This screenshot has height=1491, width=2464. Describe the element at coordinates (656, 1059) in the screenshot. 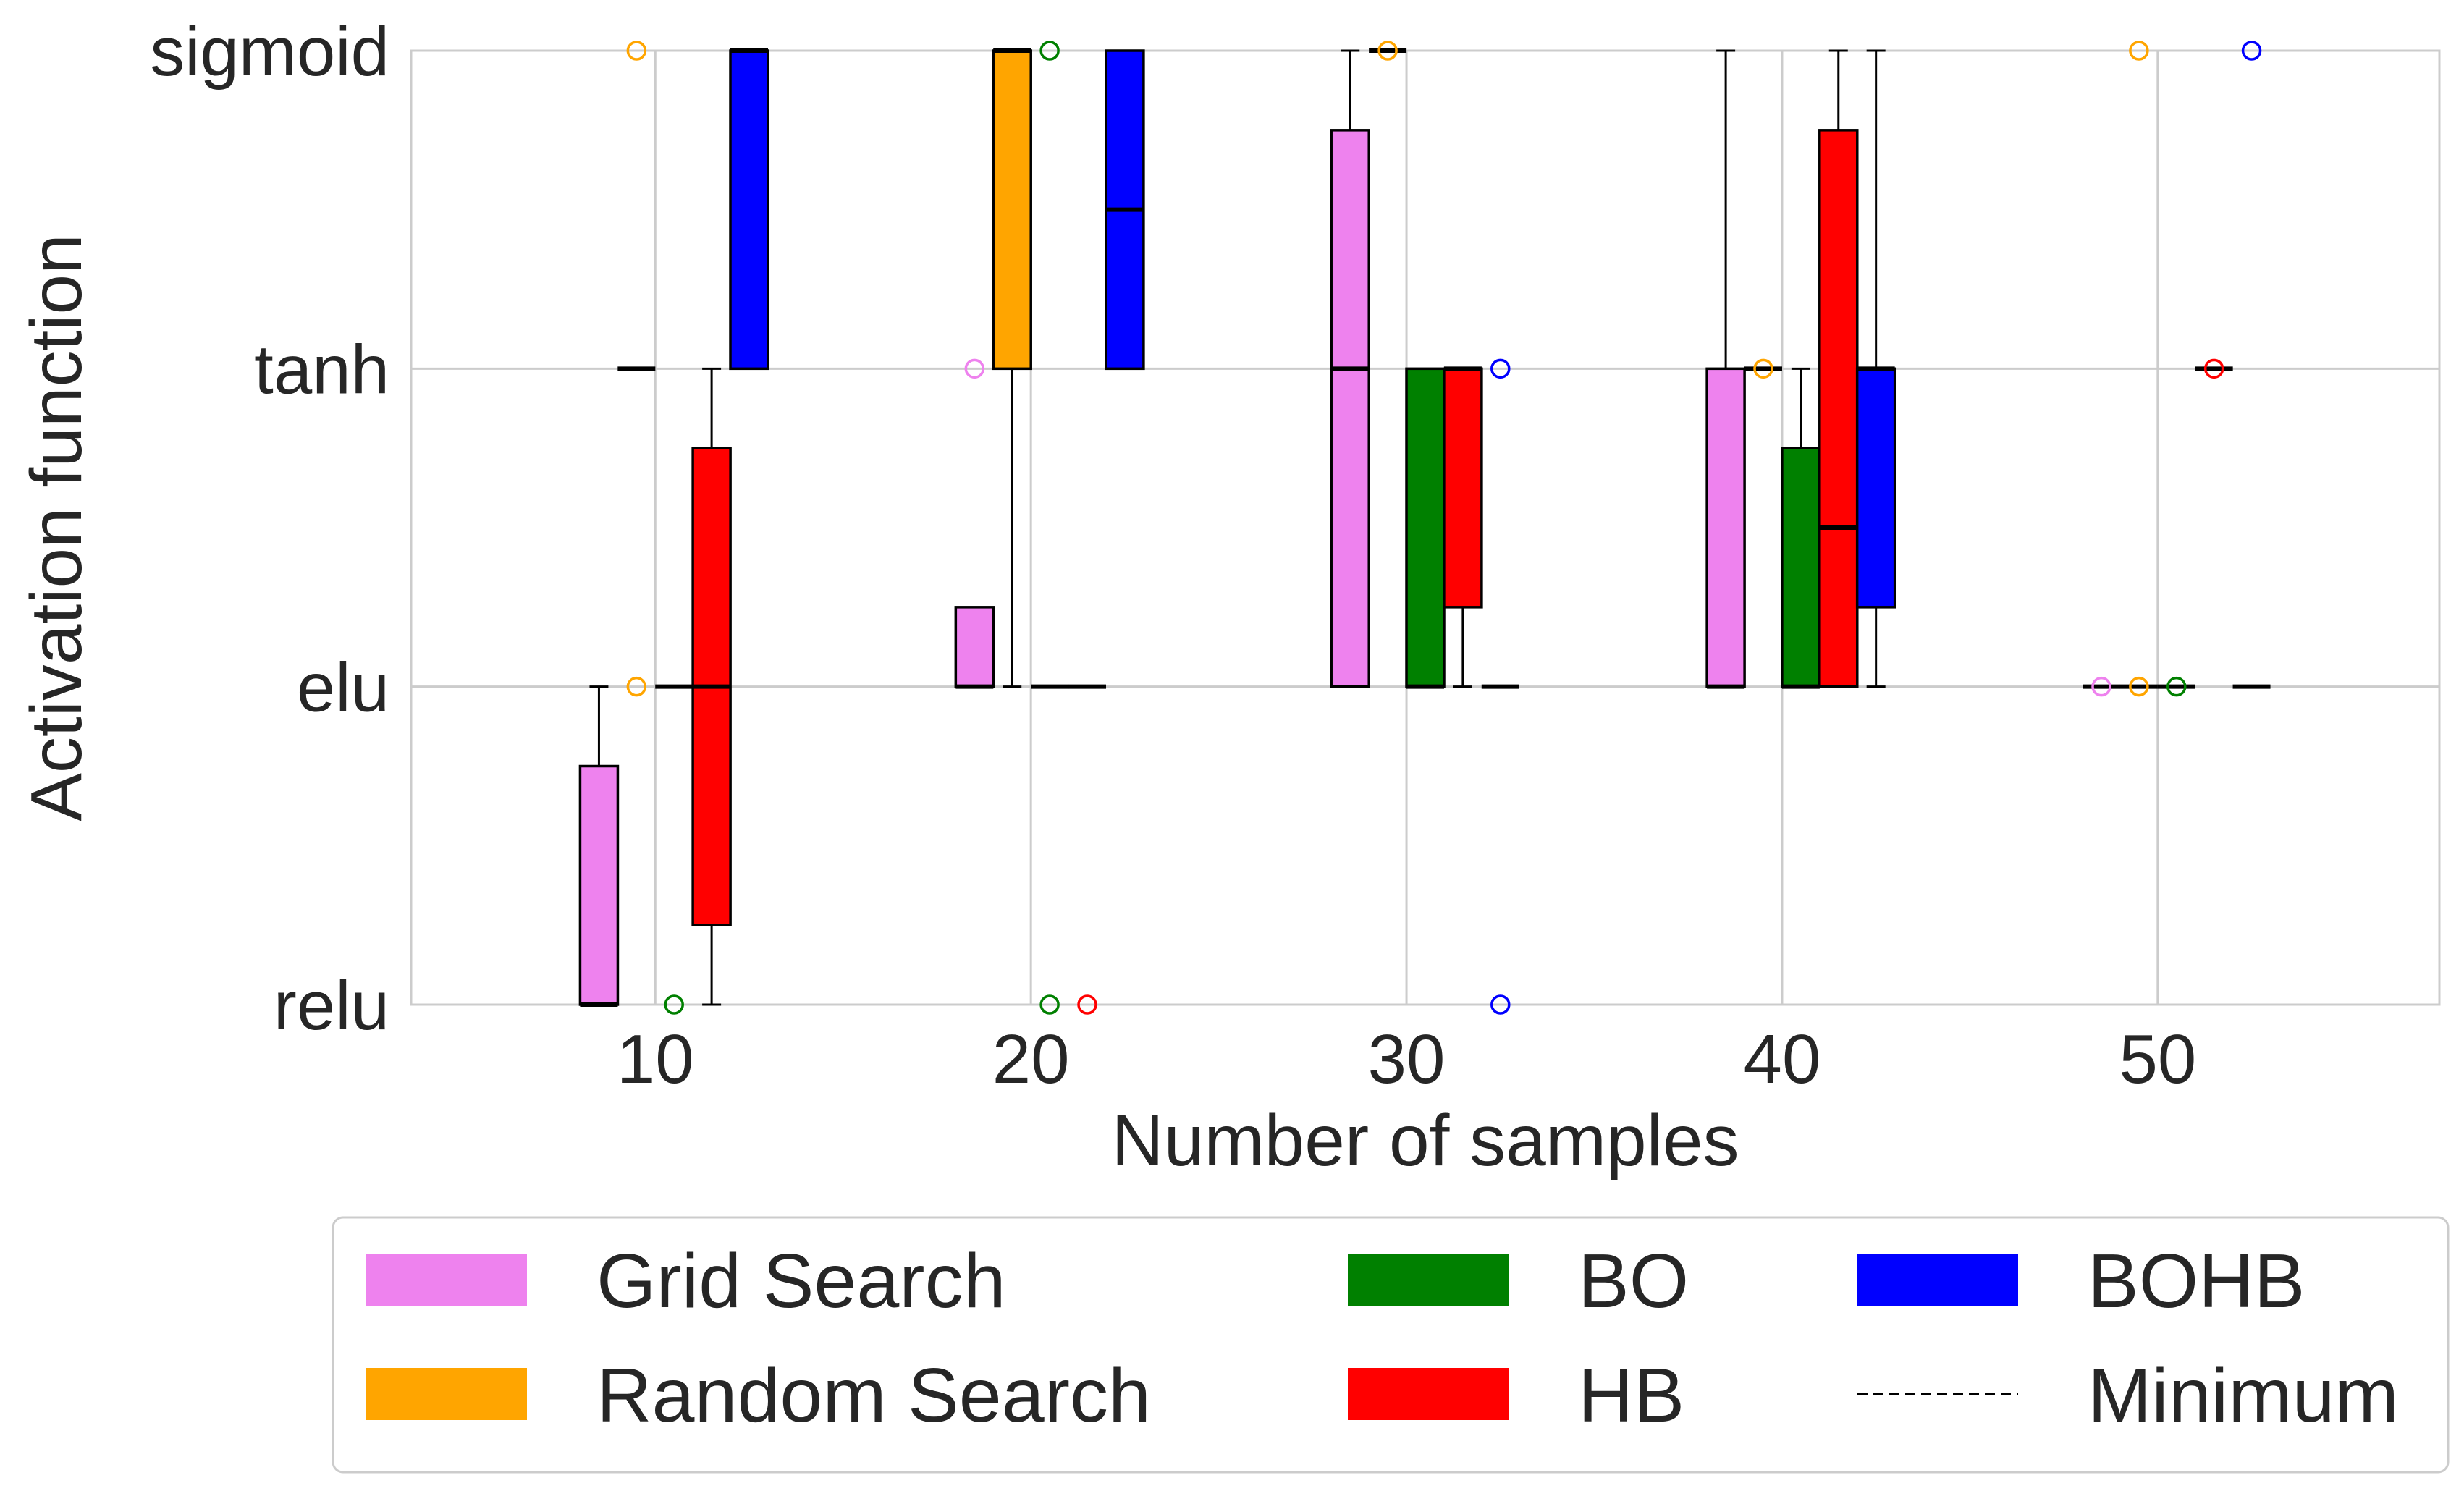

I see `x-tick-label-10: 10` at that location.